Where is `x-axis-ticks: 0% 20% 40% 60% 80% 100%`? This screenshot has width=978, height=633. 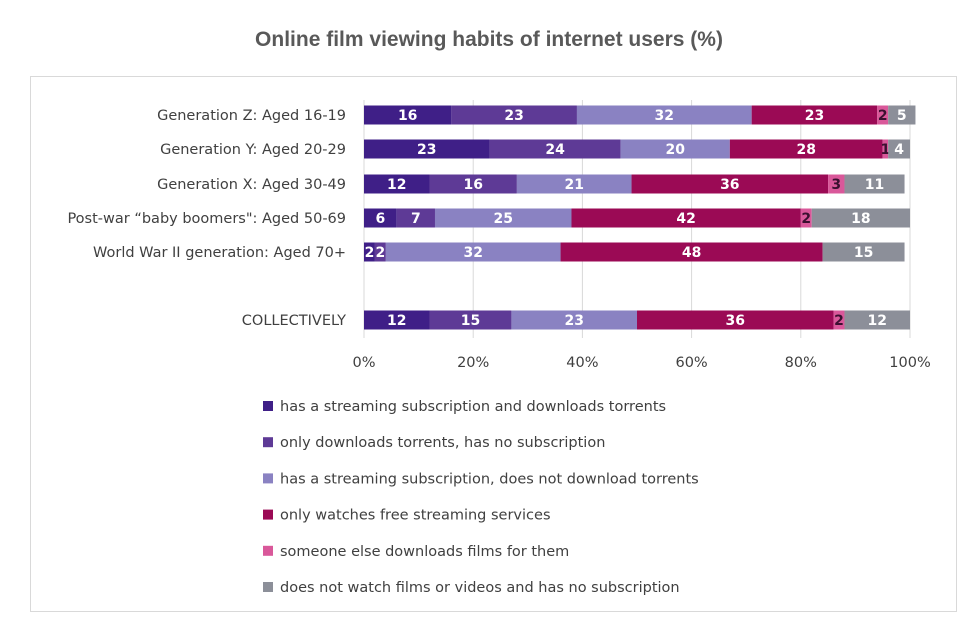 x-axis-ticks: 0% 20% 40% 60% 80% 100% is located at coordinates (641, 363).